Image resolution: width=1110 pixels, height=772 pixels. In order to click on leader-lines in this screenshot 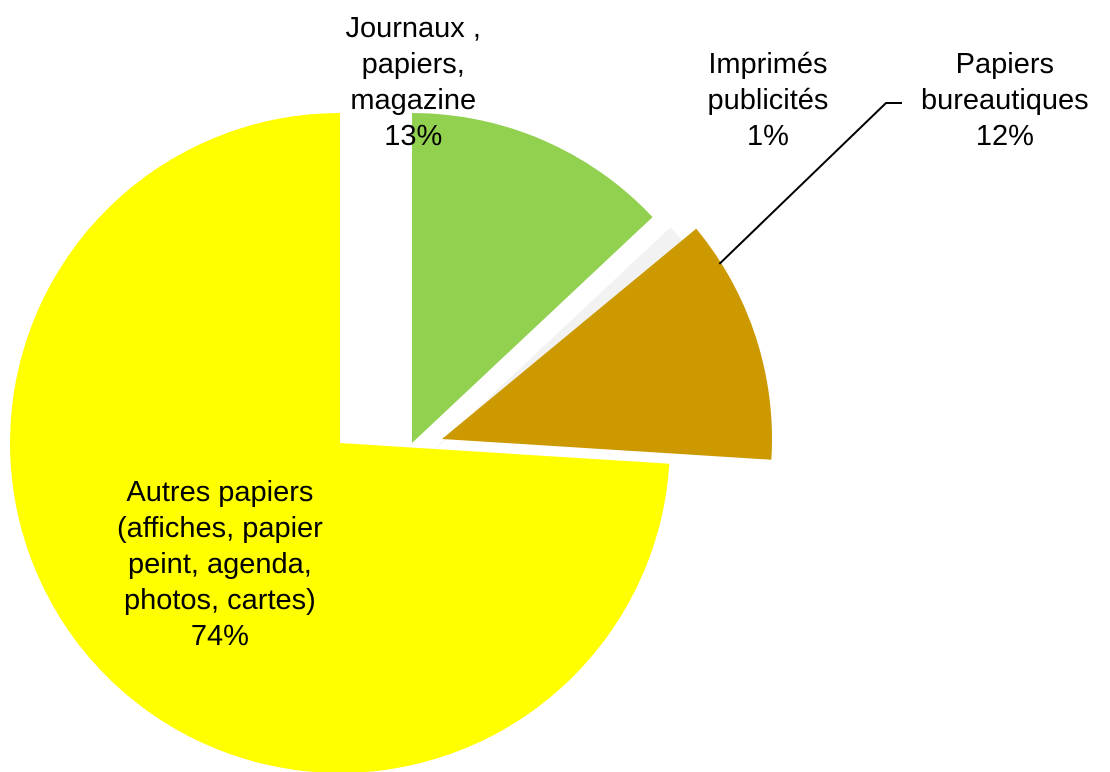, I will do `click(810, 183)`.